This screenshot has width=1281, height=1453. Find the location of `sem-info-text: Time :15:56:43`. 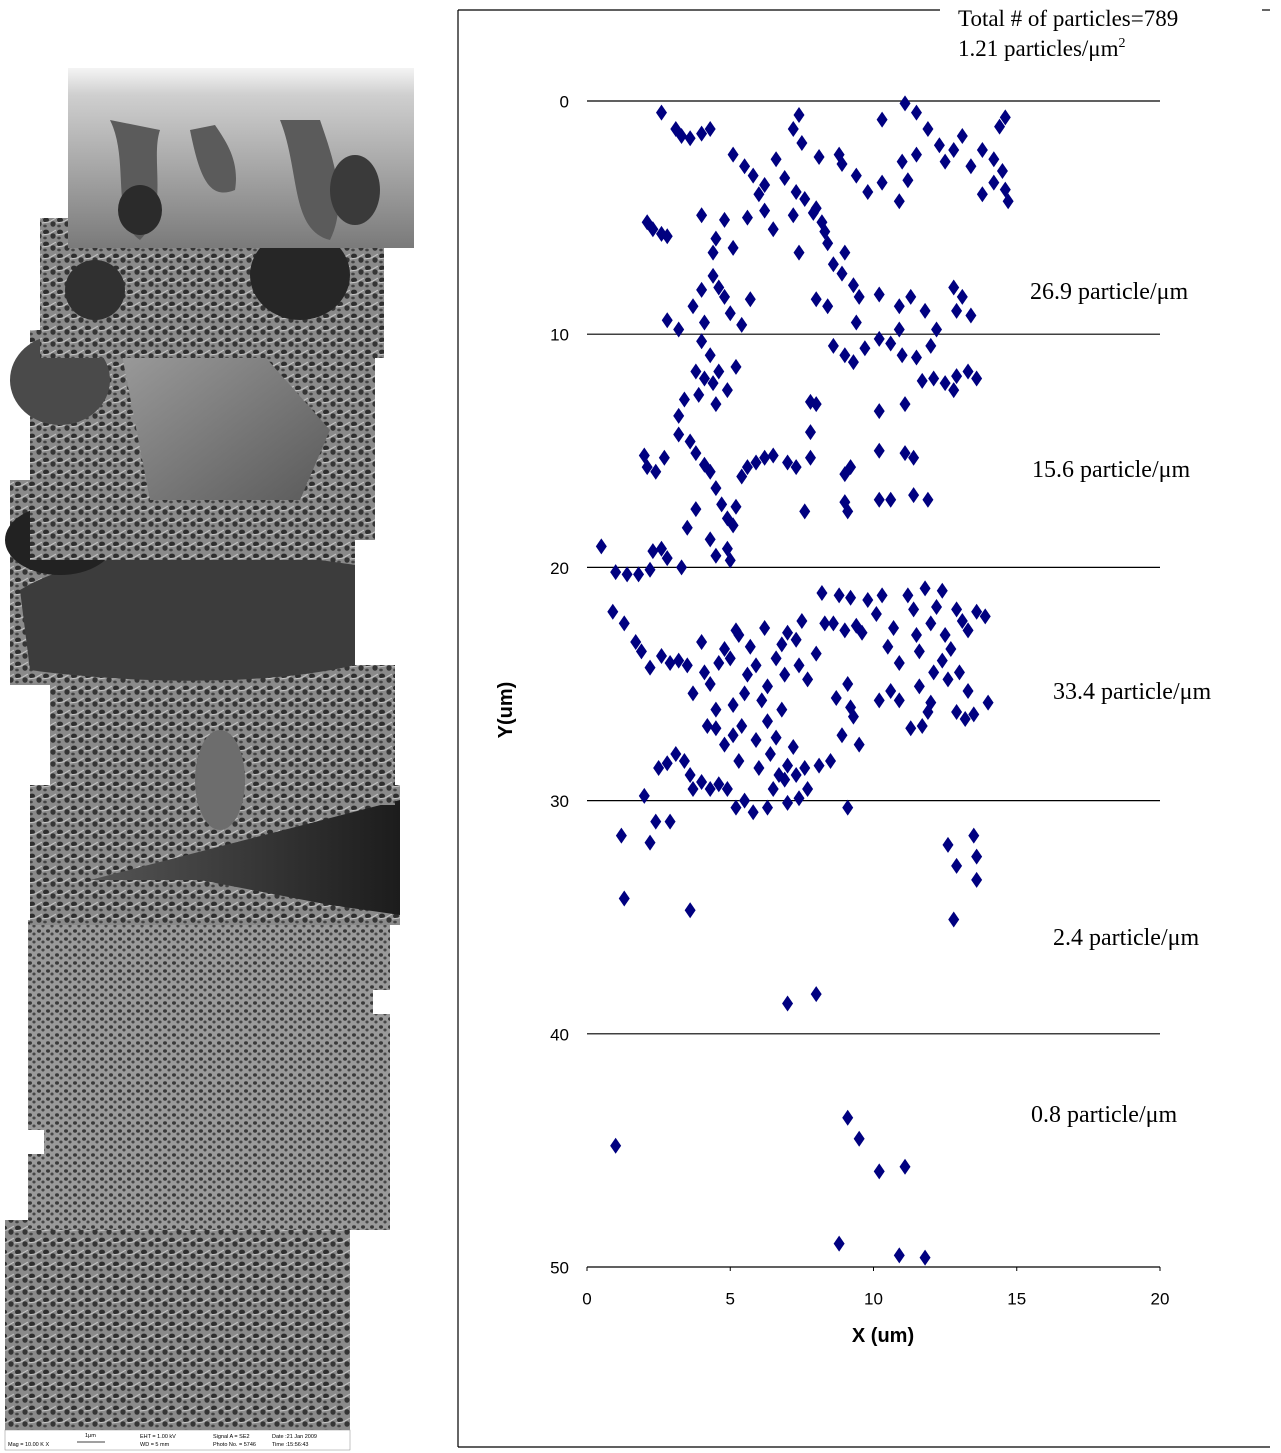

sem-info-text: Time :15:56:43 is located at coordinates (290, 1445).